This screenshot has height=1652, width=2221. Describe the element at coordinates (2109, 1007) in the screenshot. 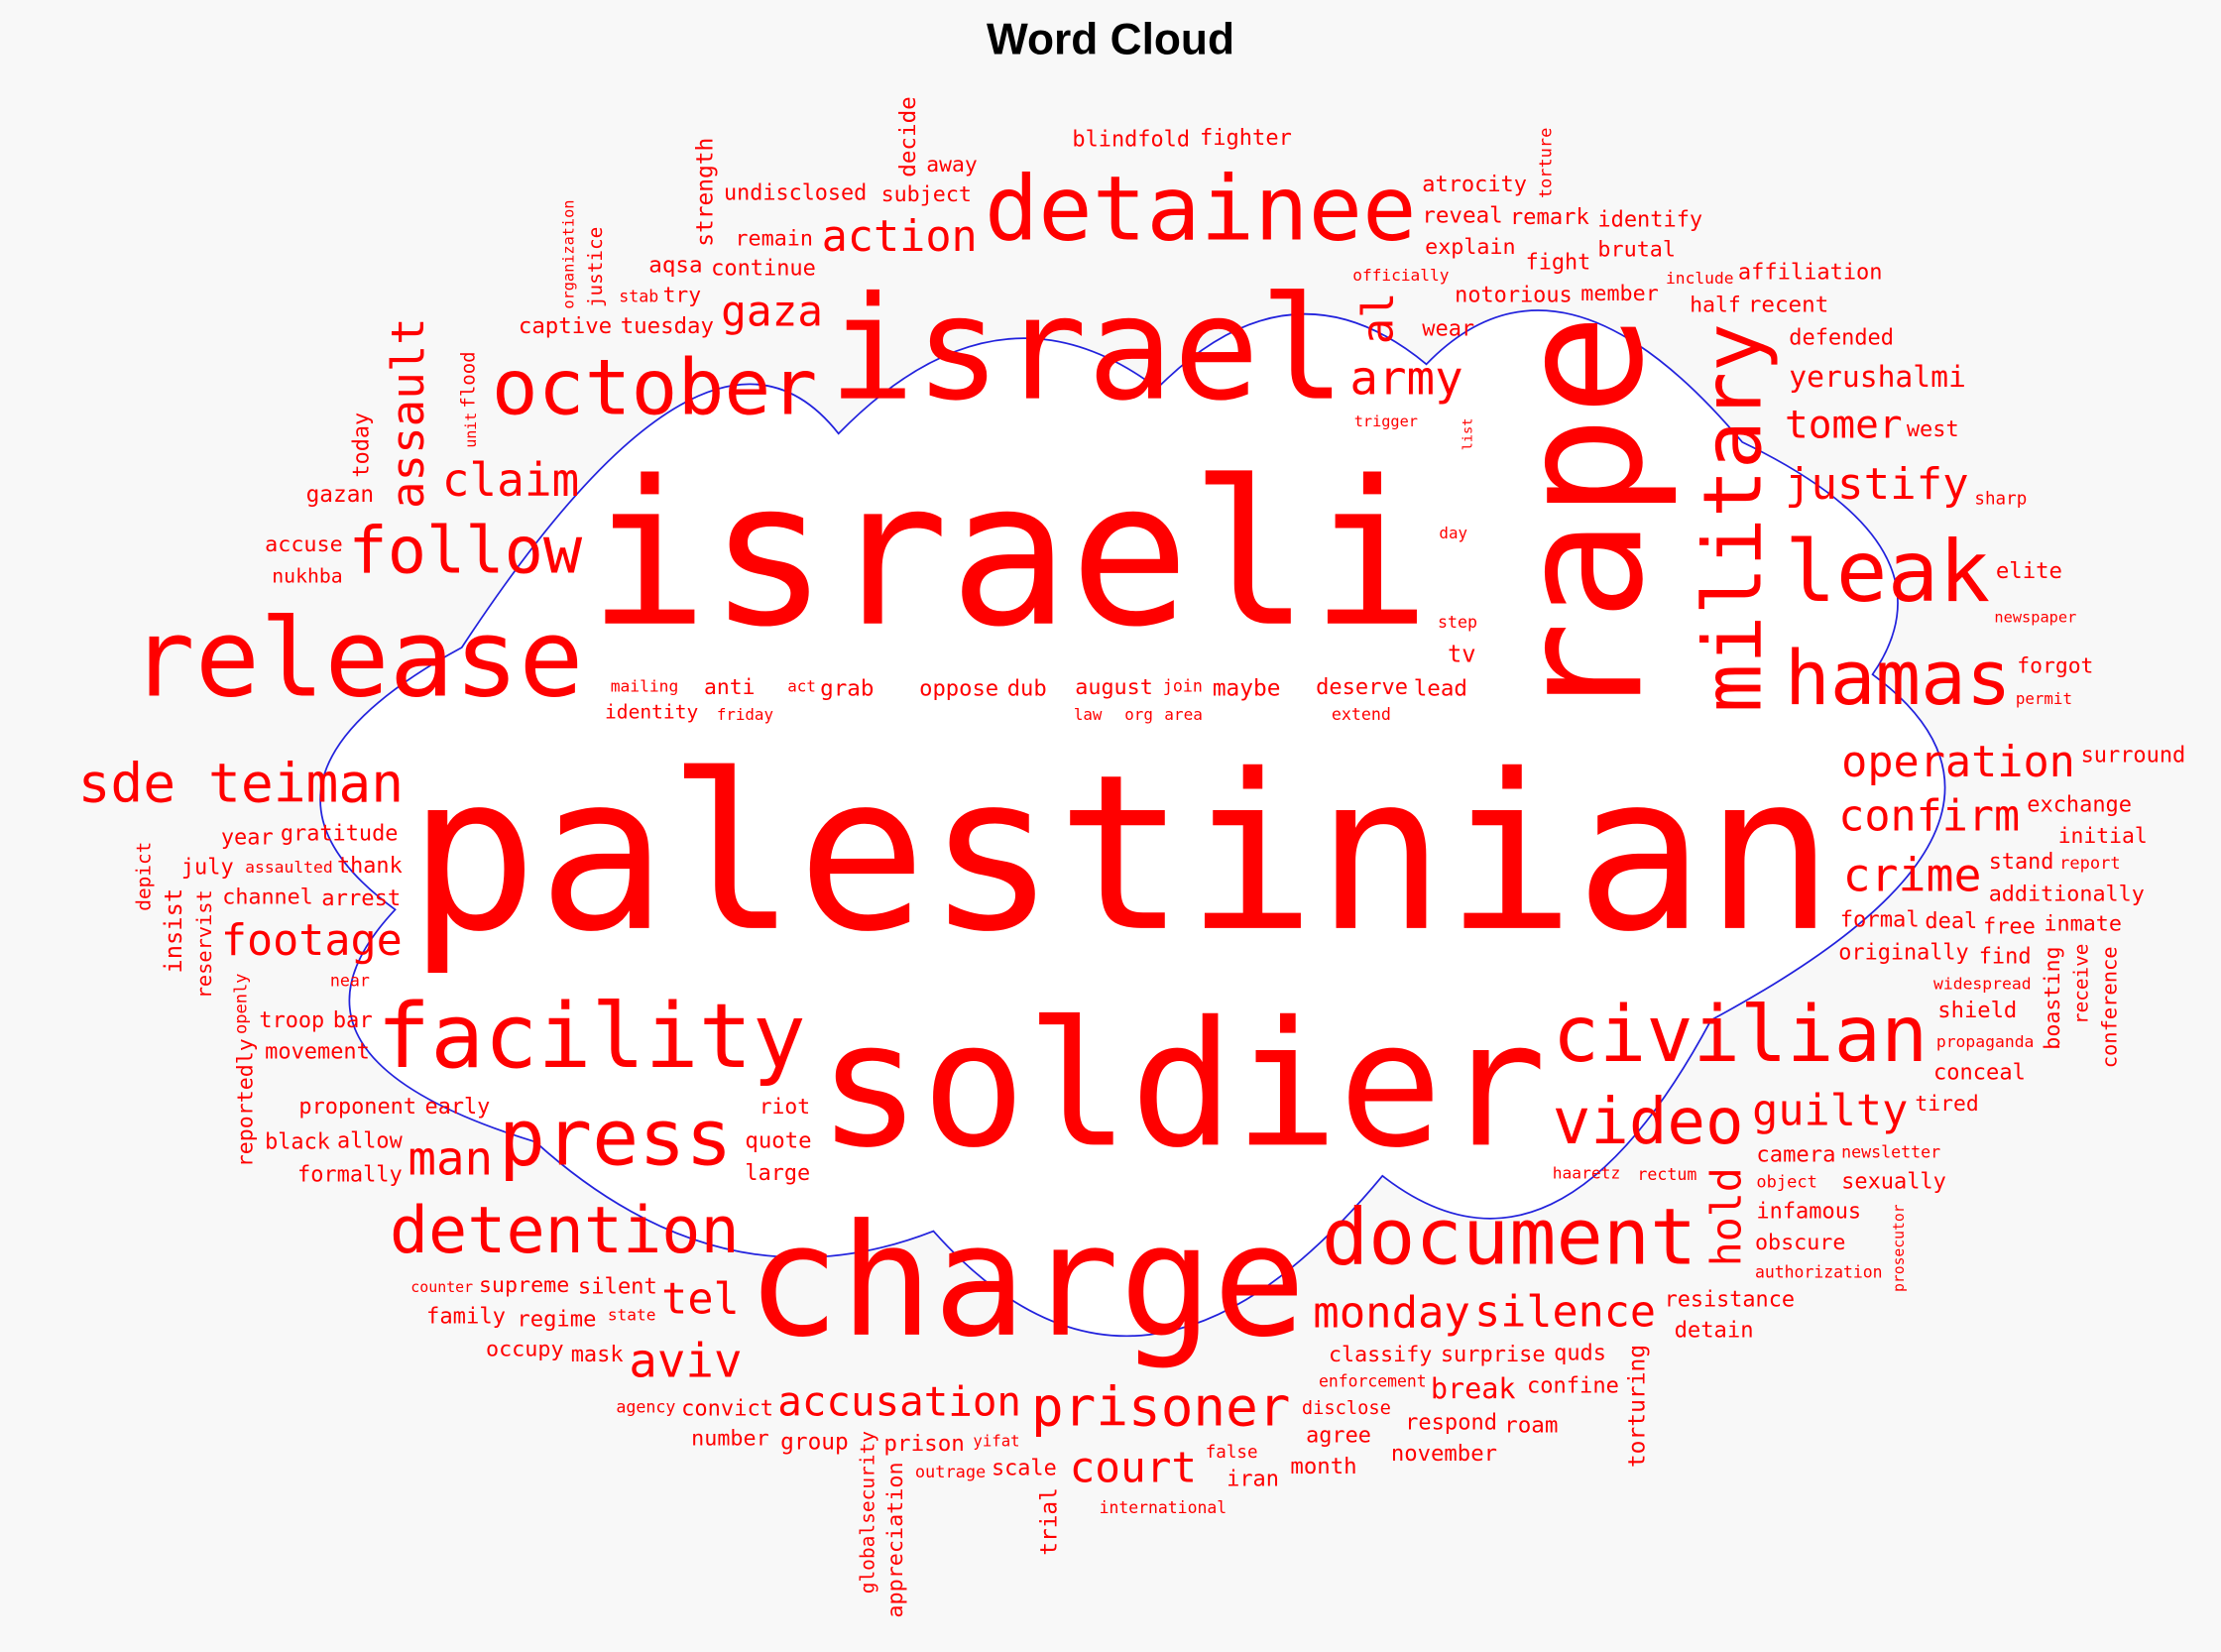

I see `word-conference: conference` at that location.